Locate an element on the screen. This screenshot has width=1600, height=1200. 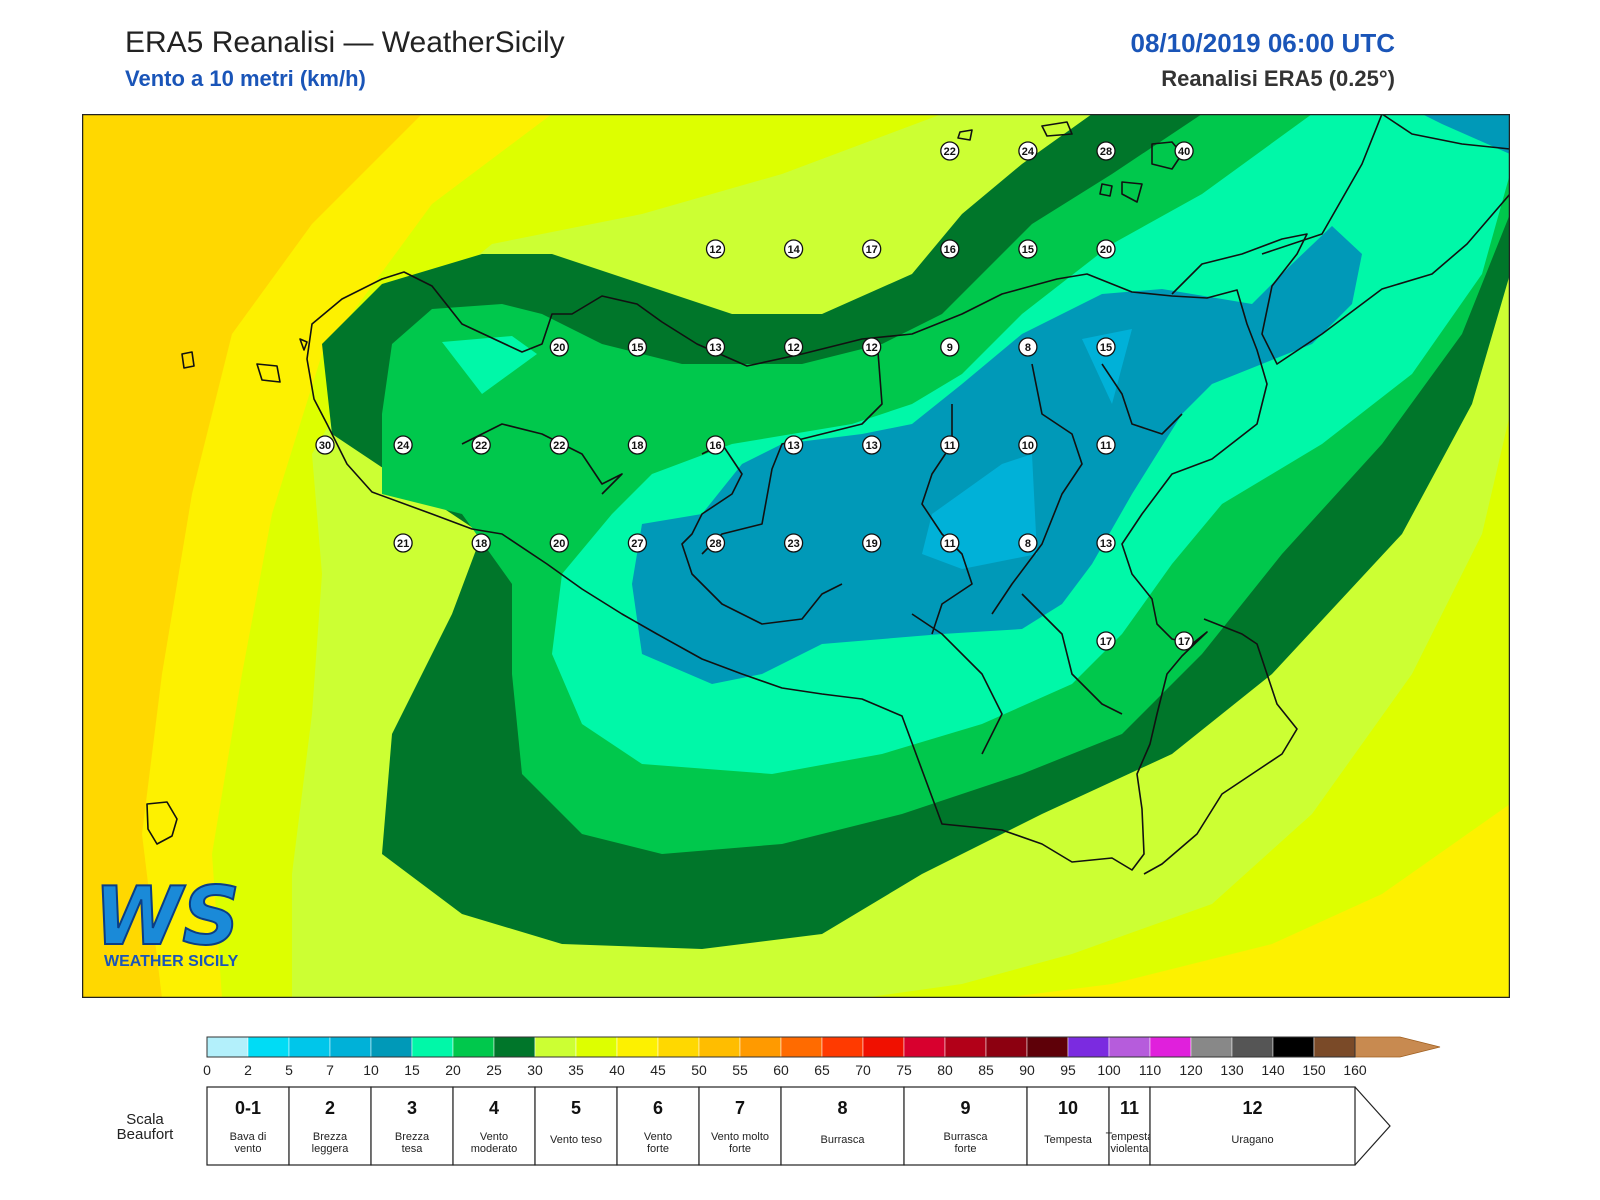
beaufort-number: 9 is located at coordinates (965, 1108).